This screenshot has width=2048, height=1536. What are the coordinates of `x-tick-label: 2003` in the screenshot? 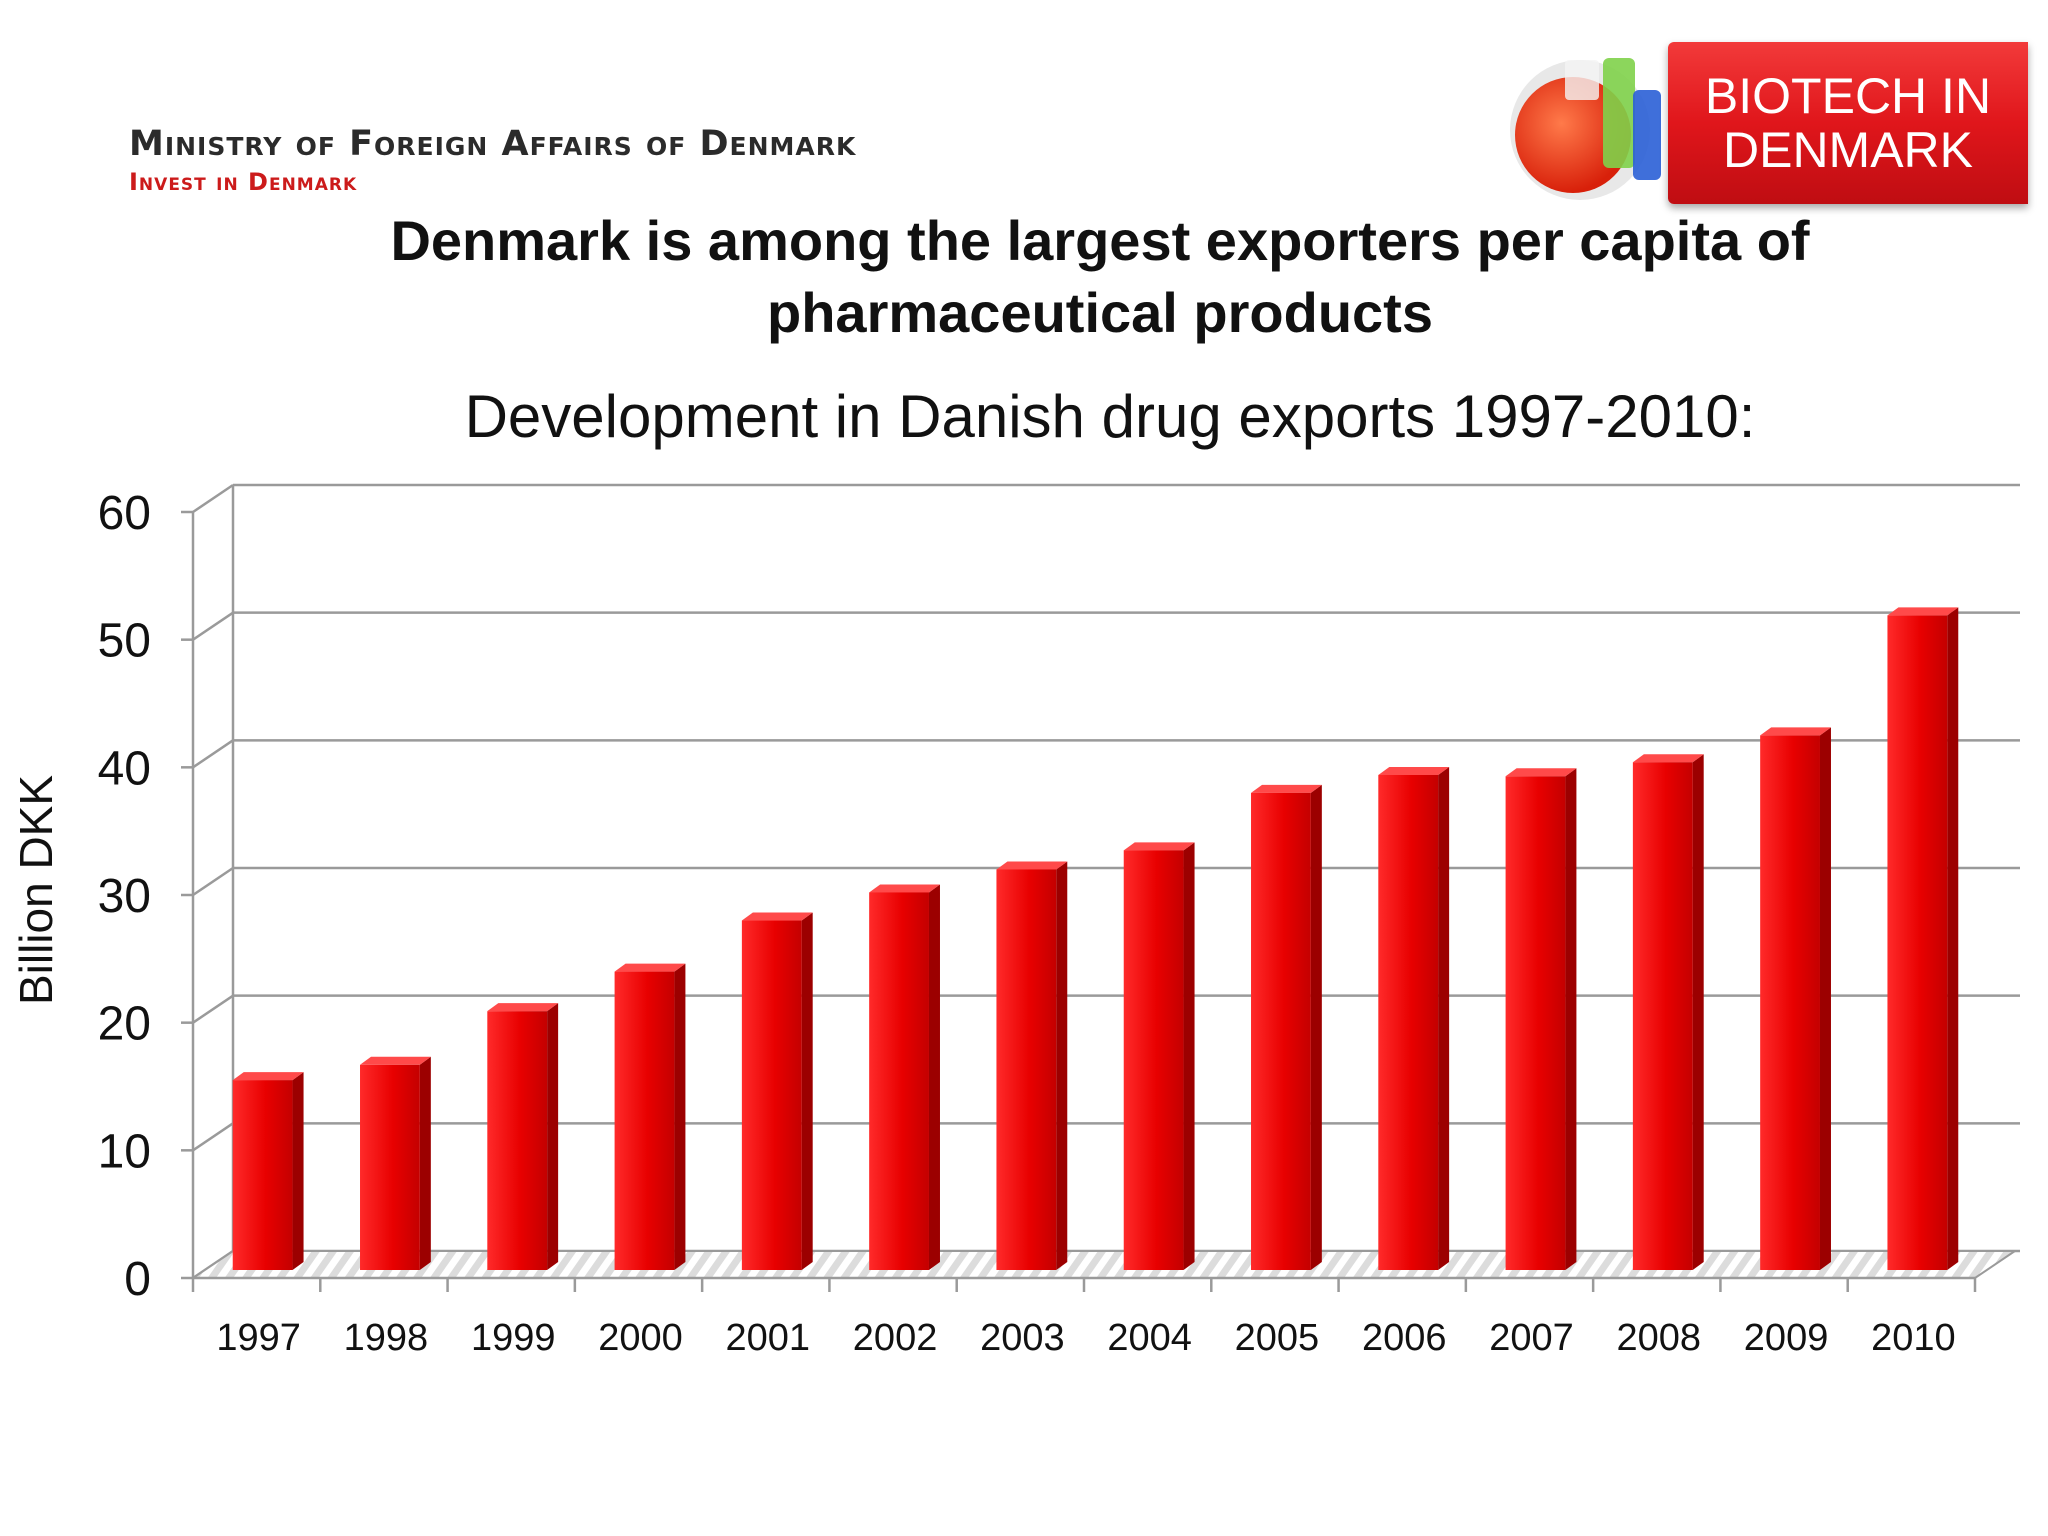 It's located at (1022, 1338).